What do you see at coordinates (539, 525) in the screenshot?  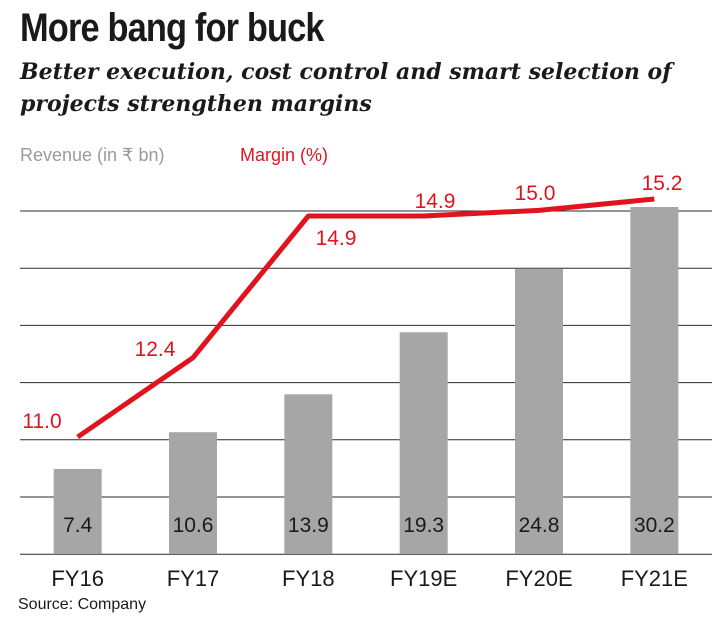 I see `revenue-value-label: 24.8` at bounding box center [539, 525].